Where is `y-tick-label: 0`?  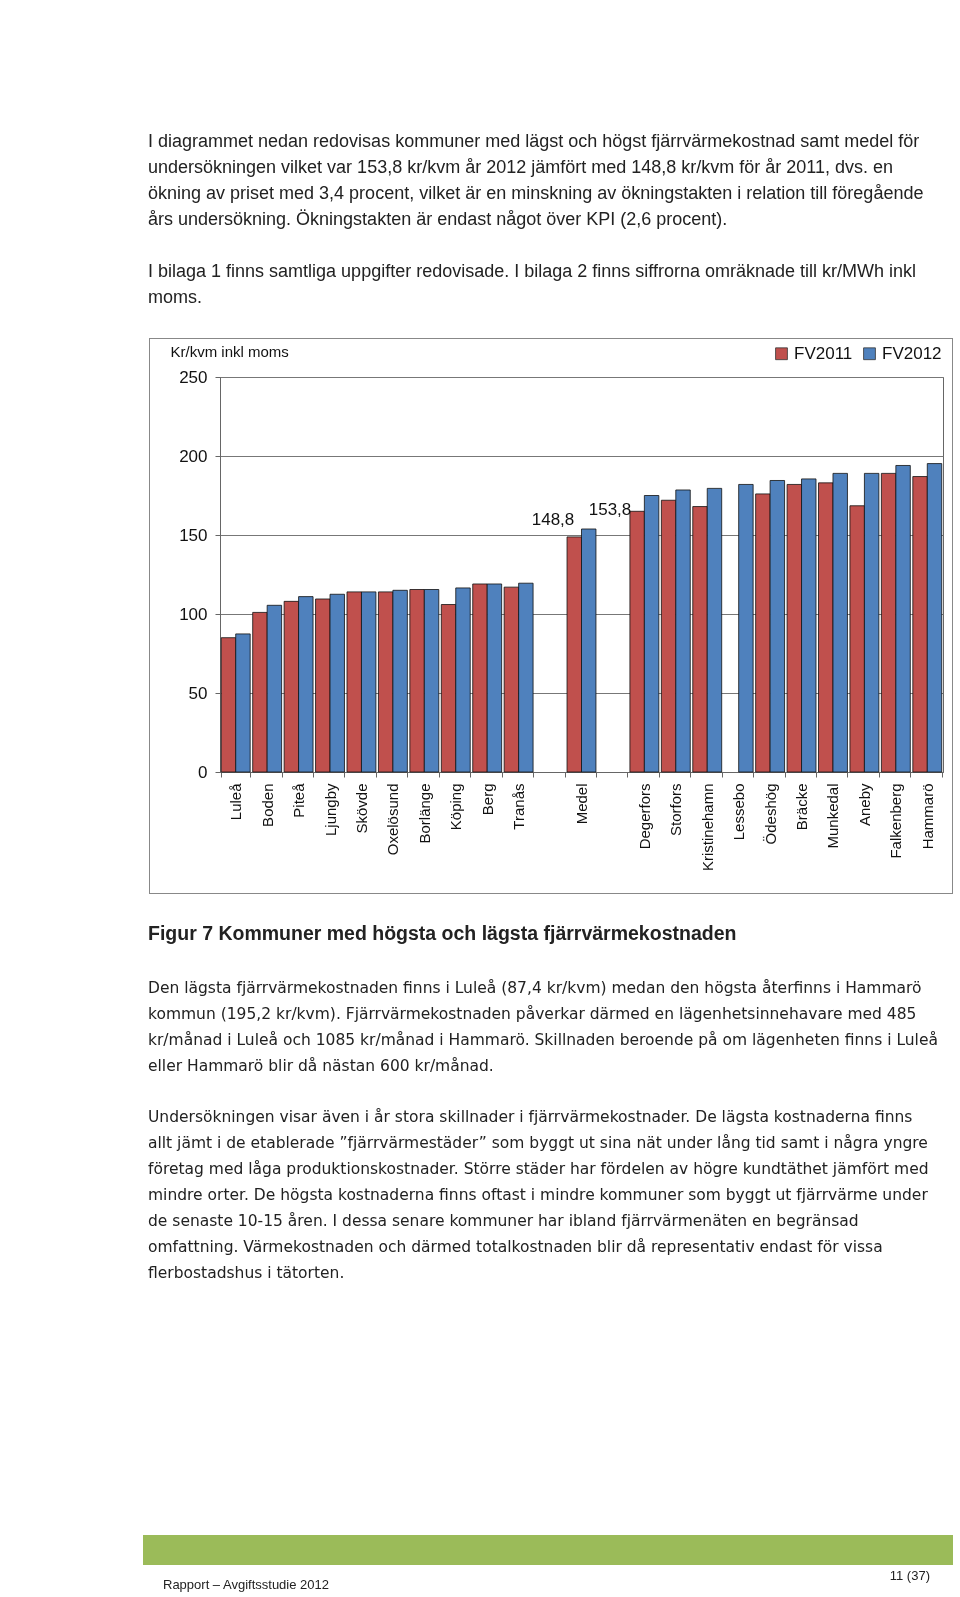 y-tick-label: 0 is located at coordinates (203, 772).